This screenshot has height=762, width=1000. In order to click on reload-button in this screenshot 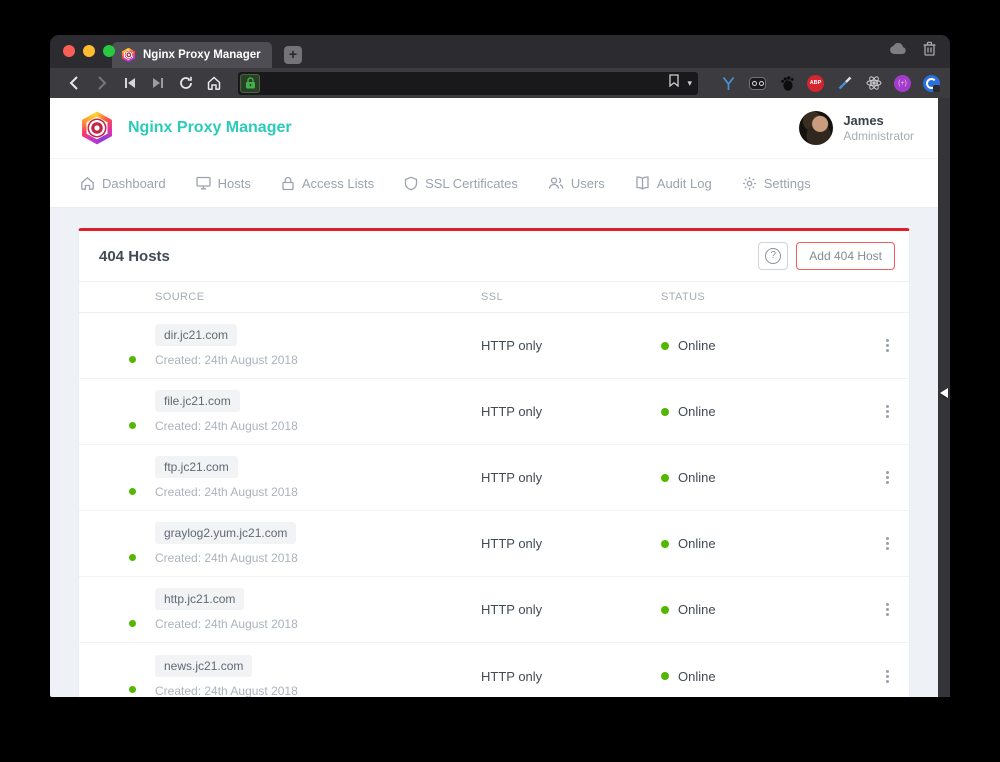, I will do `click(186, 83)`.